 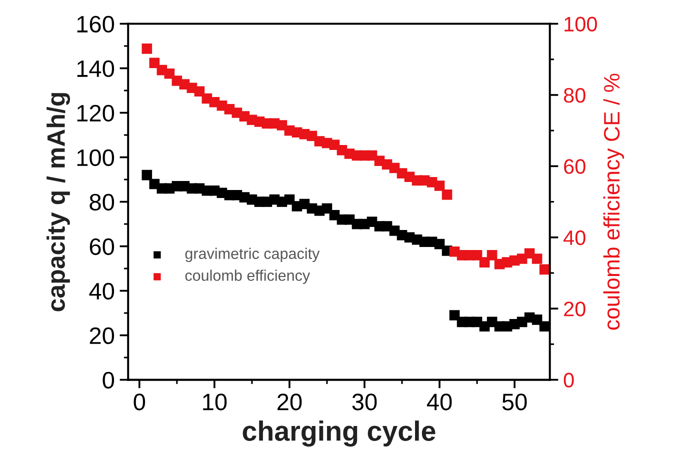 I want to click on y-tick-label: 160, so click(x=95, y=24).